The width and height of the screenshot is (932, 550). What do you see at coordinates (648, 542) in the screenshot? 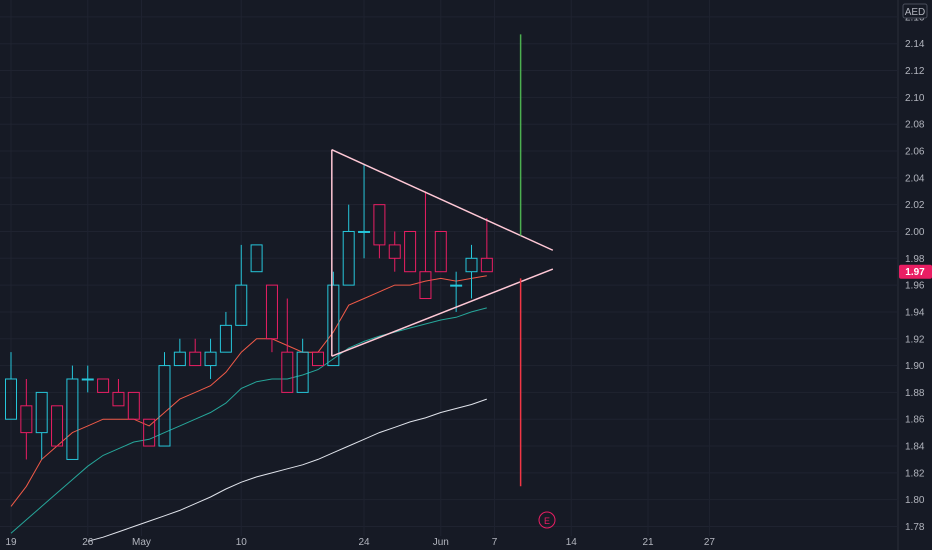
I see `time-tick-label: 21` at bounding box center [648, 542].